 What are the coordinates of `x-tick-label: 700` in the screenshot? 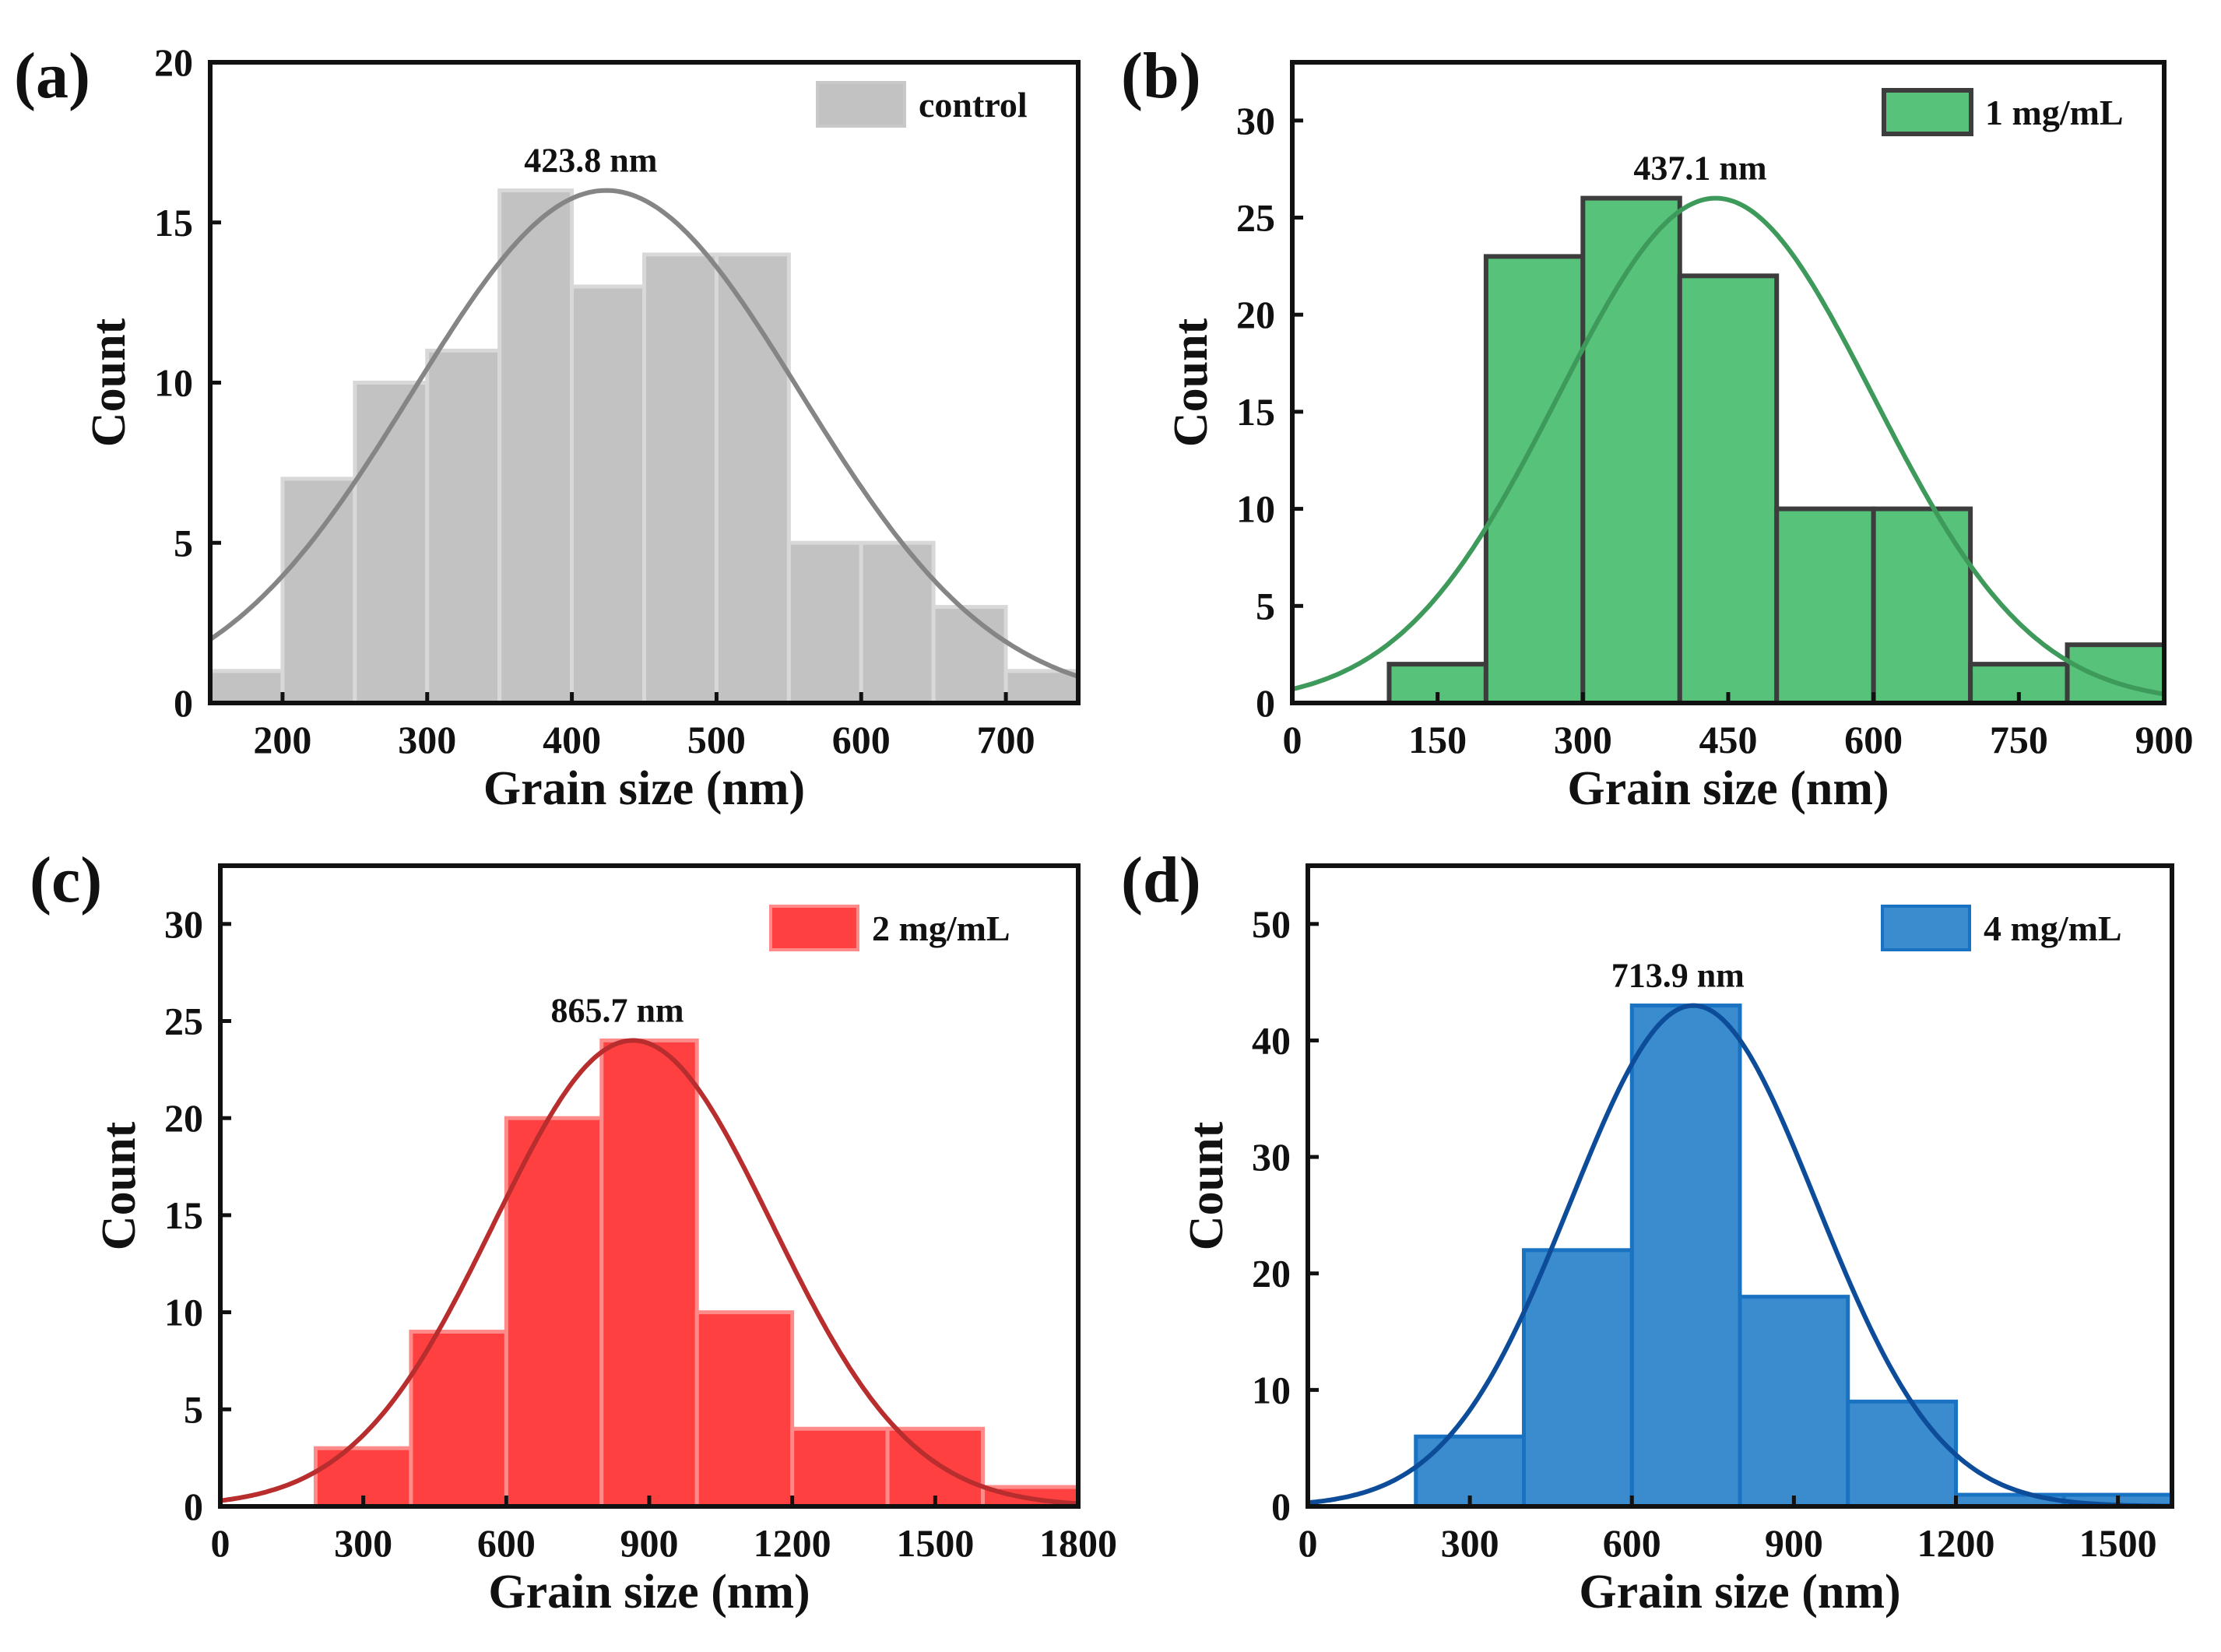 It's located at (1006, 739).